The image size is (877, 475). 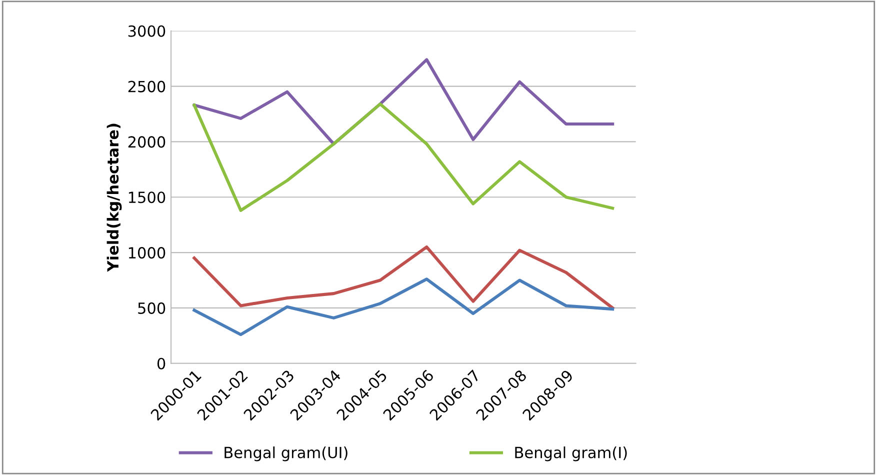 What do you see at coordinates (147, 198) in the screenshot?
I see `y-tick-label: 1500` at bounding box center [147, 198].